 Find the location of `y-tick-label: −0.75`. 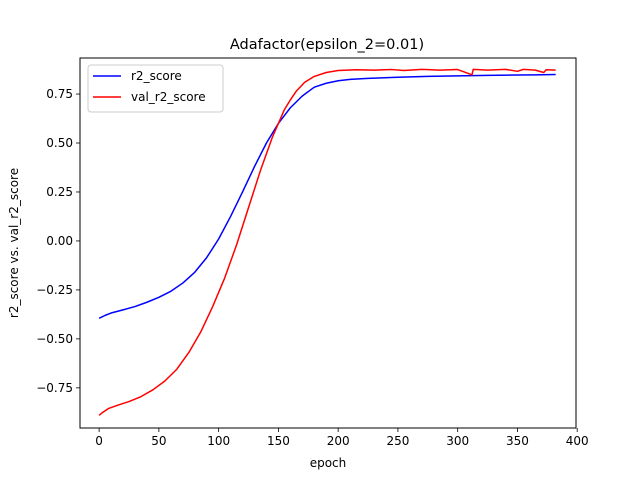

y-tick-label: −0.75 is located at coordinates (54, 388).